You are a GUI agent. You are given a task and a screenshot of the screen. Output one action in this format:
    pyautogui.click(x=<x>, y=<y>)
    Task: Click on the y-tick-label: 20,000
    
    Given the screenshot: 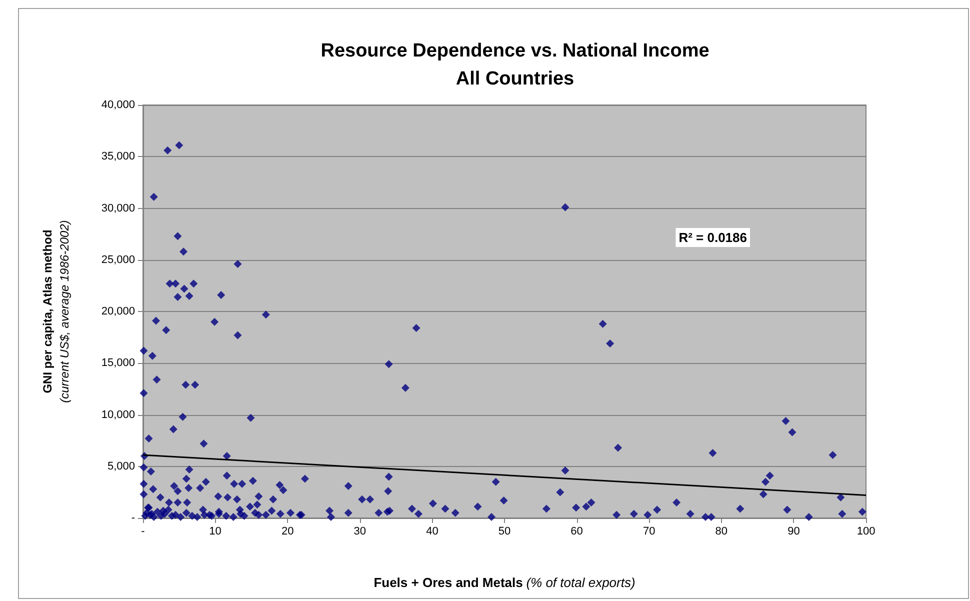 What is the action you would take?
    pyautogui.click(x=118, y=312)
    